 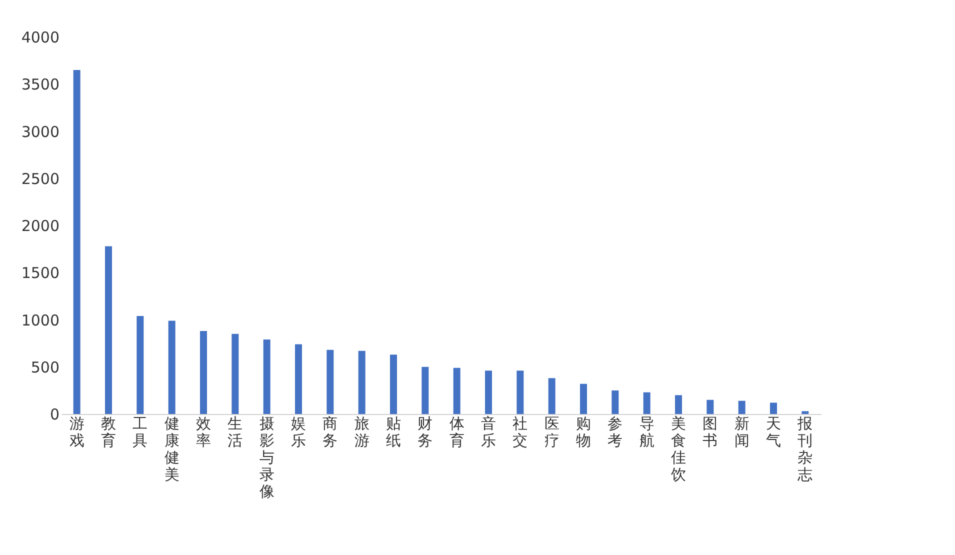 What do you see at coordinates (615, 432) in the screenshot?
I see `x-tick-label: 参考` at bounding box center [615, 432].